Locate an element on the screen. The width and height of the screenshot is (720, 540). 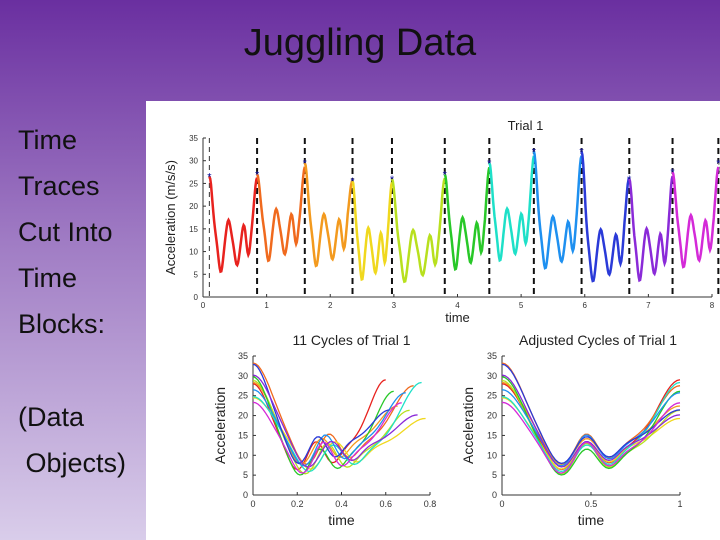
y-axis-label: Acceleration (m/s/s) is located at coordinates (170, 217).